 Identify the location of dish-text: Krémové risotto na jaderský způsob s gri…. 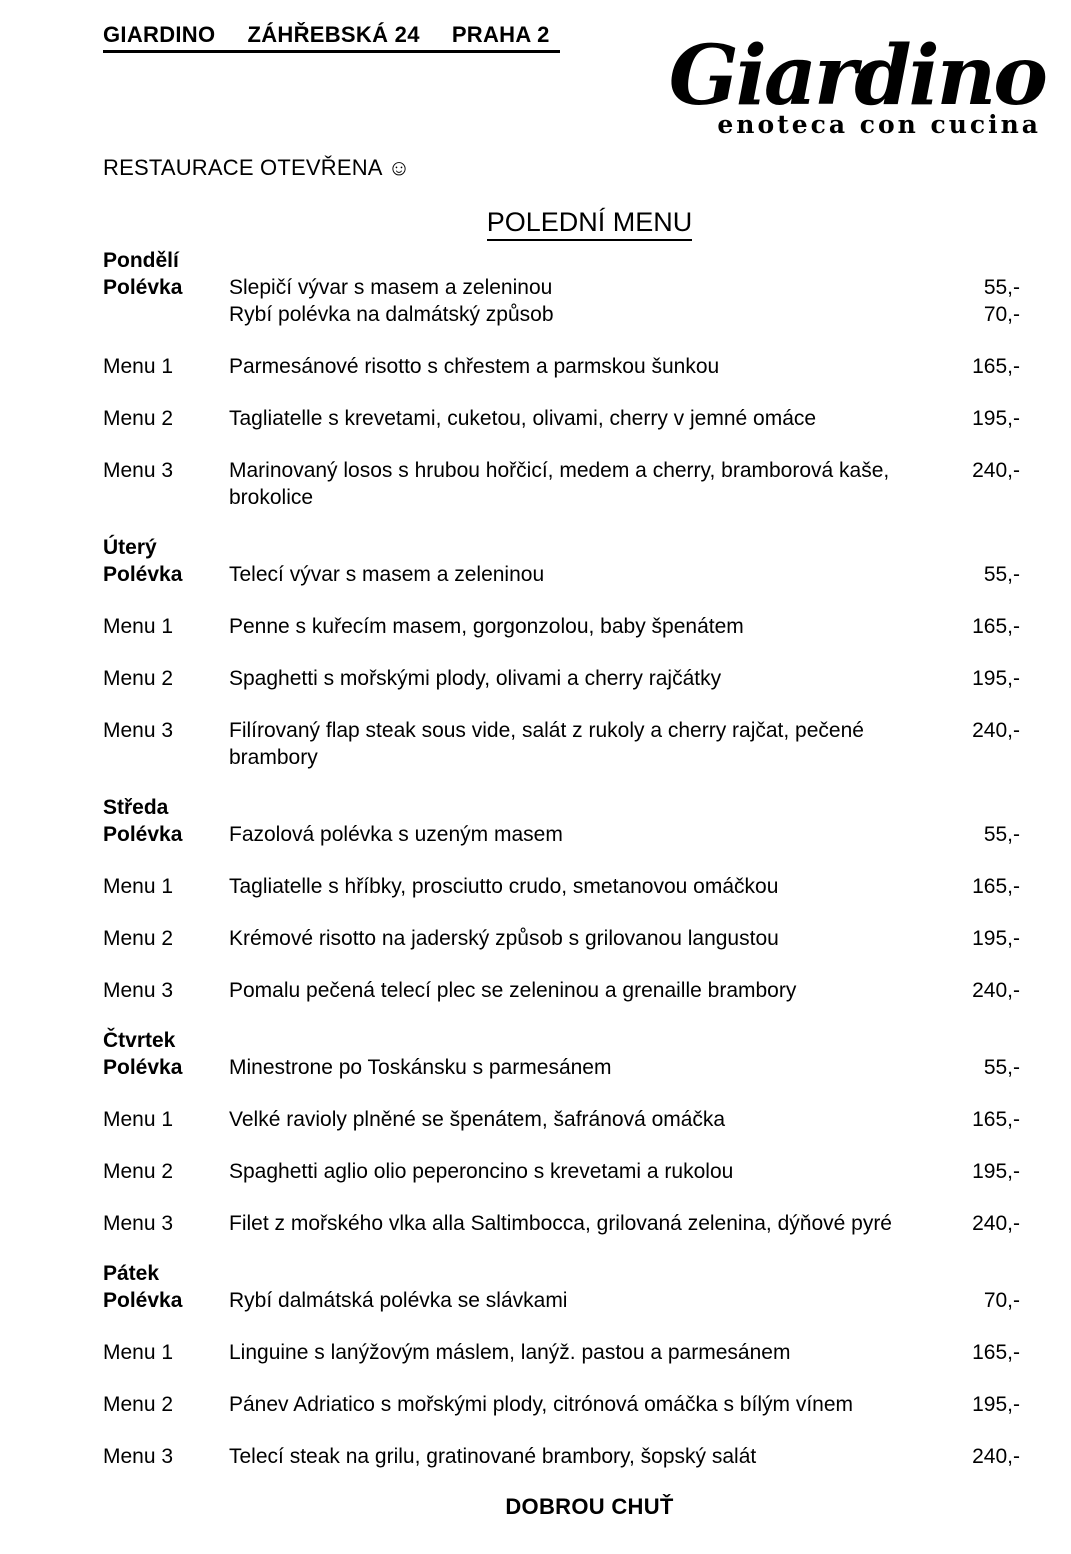
(504, 938).